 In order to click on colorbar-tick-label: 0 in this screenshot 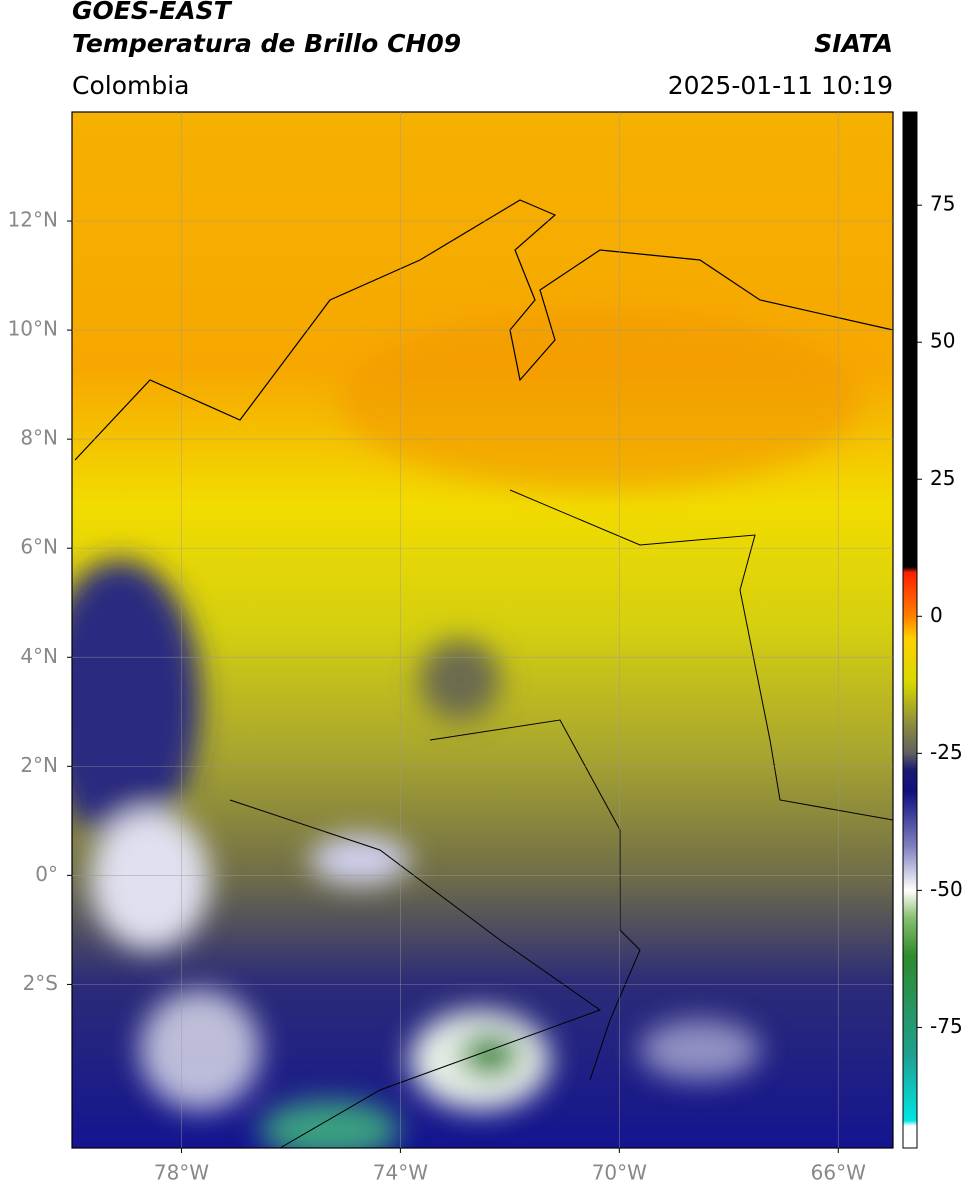, I will do `click(936, 615)`.